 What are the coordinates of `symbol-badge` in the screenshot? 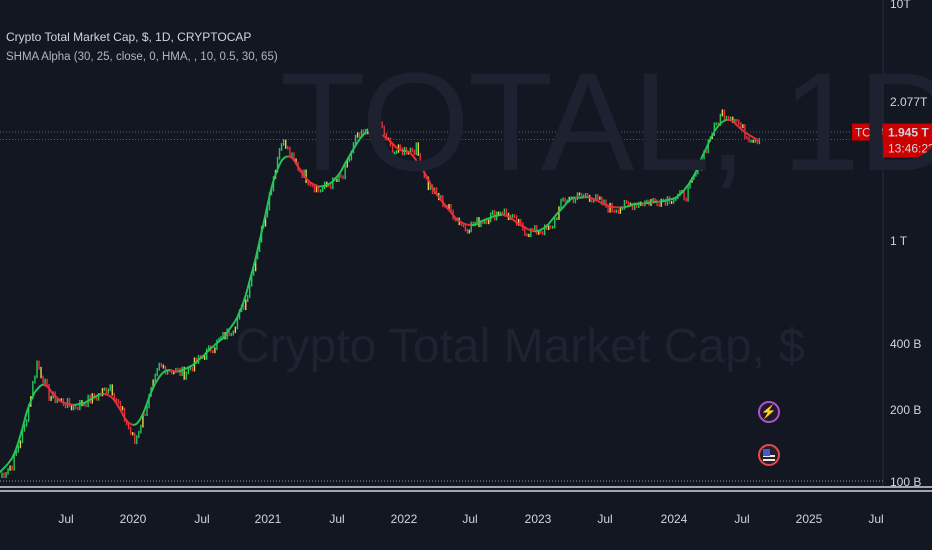 It's located at (867, 132).